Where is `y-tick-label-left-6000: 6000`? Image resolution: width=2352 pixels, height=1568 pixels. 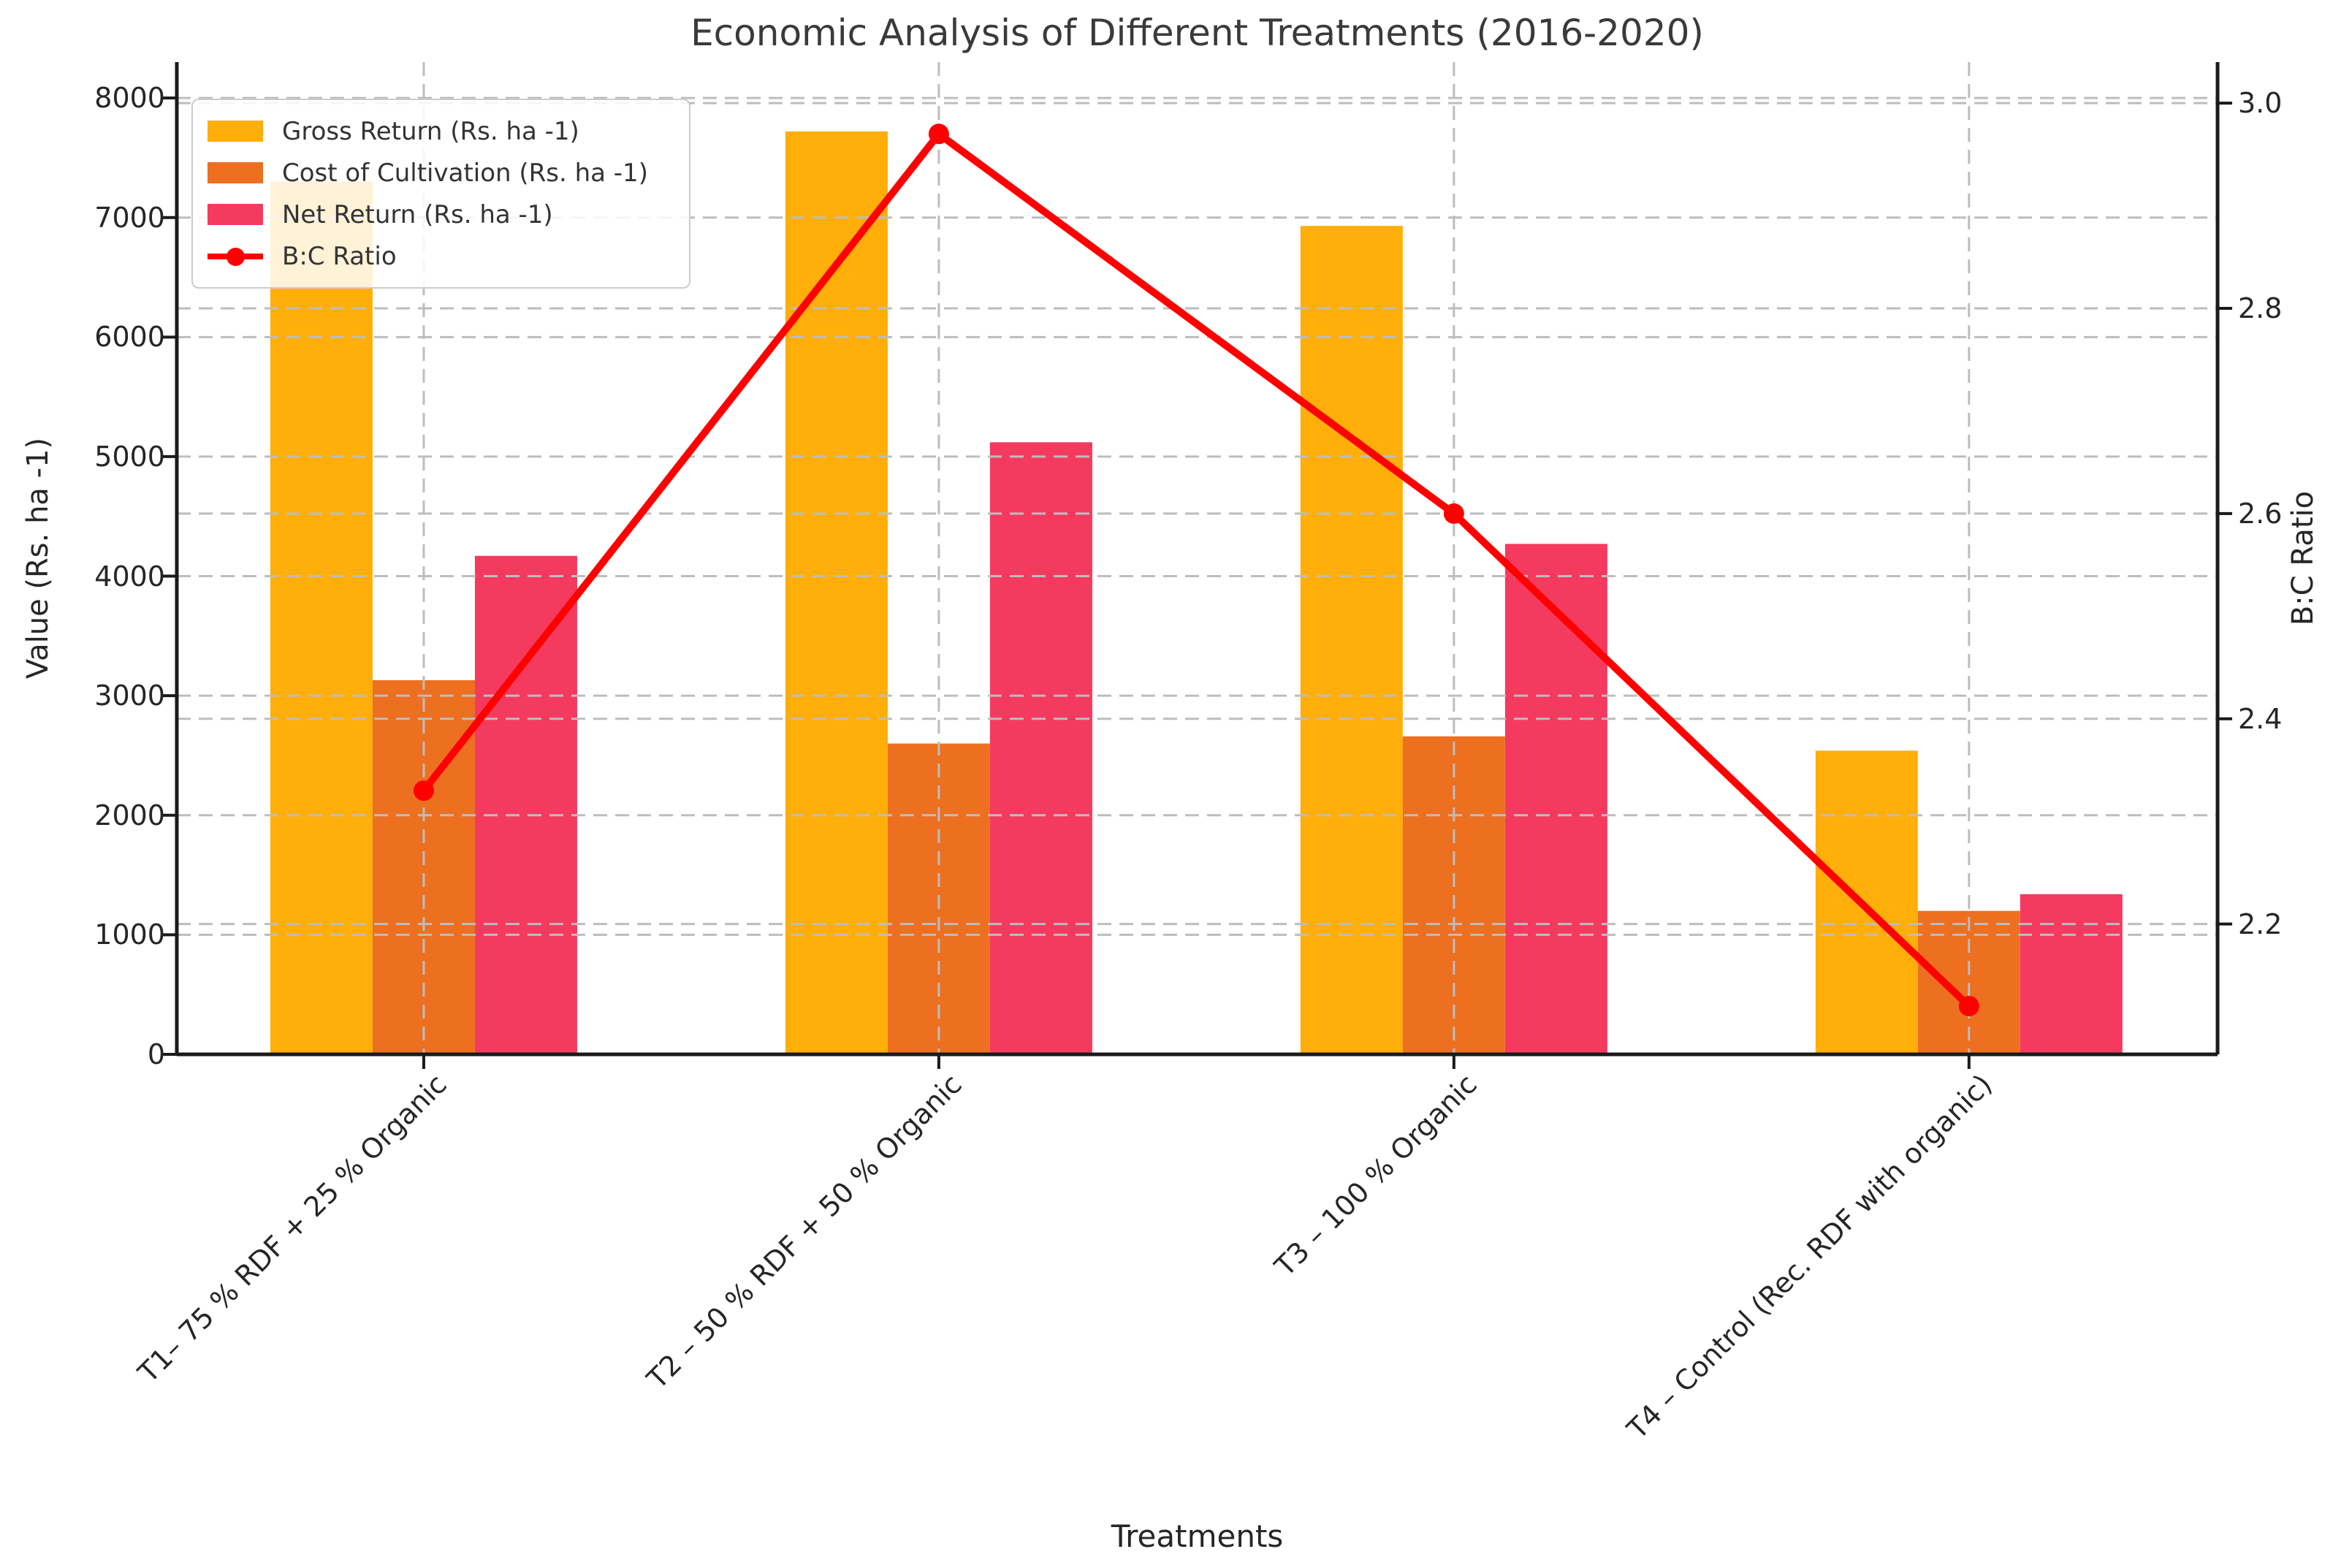
y-tick-label-left-6000: 6000 is located at coordinates (129, 337).